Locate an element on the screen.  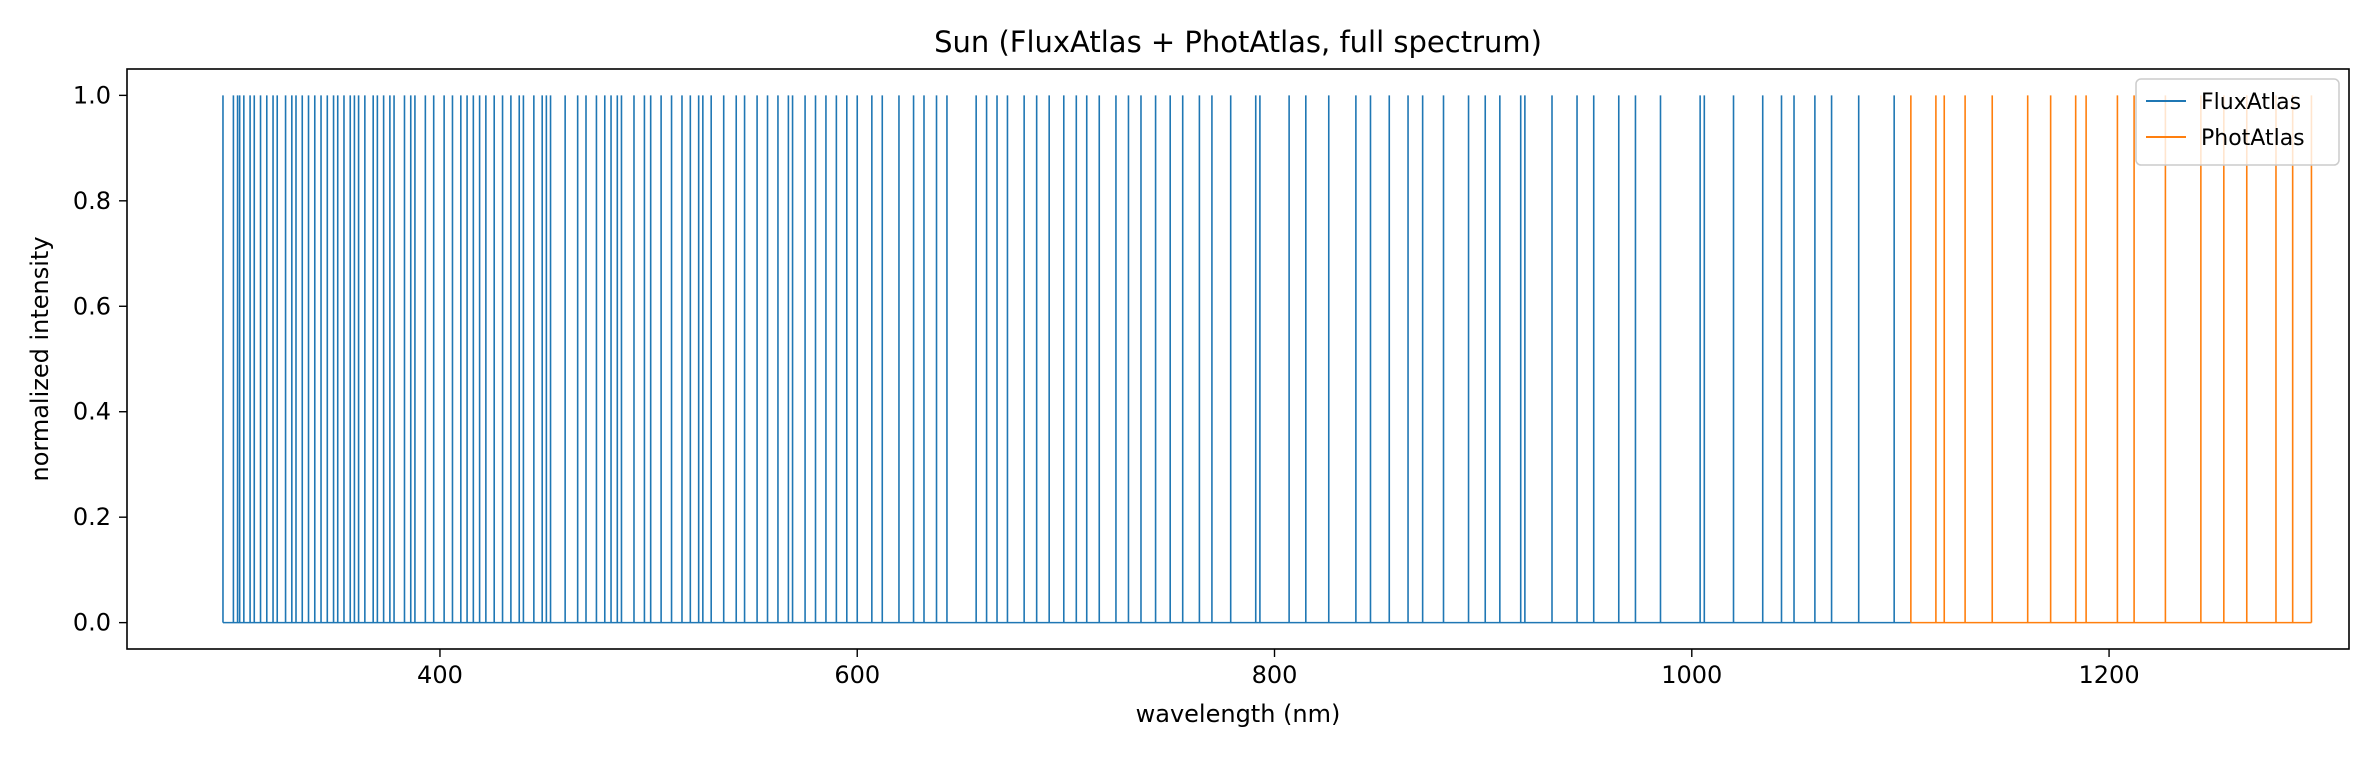
legend-label-photatlas: PhotAtlas is located at coordinates (2253, 138).